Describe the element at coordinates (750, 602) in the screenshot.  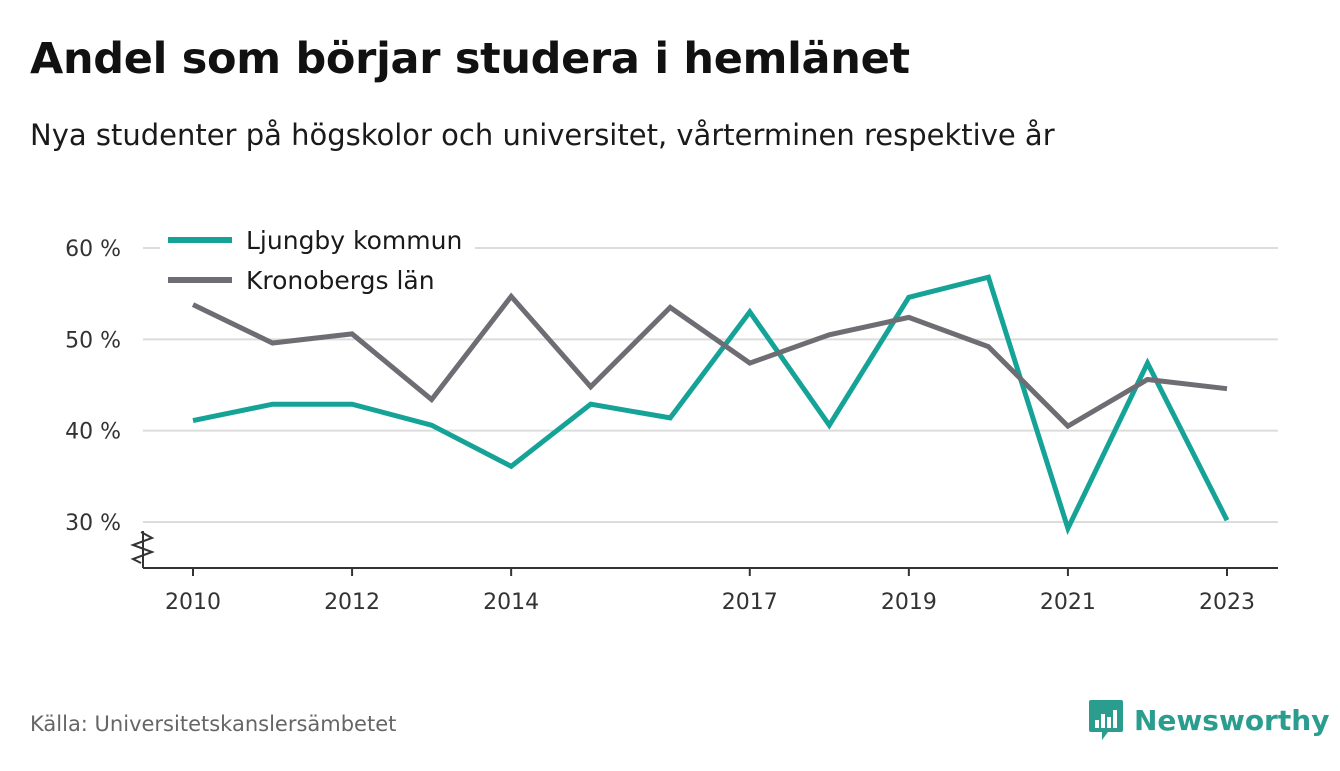
I see `x-tick-label: 2017` at that location.